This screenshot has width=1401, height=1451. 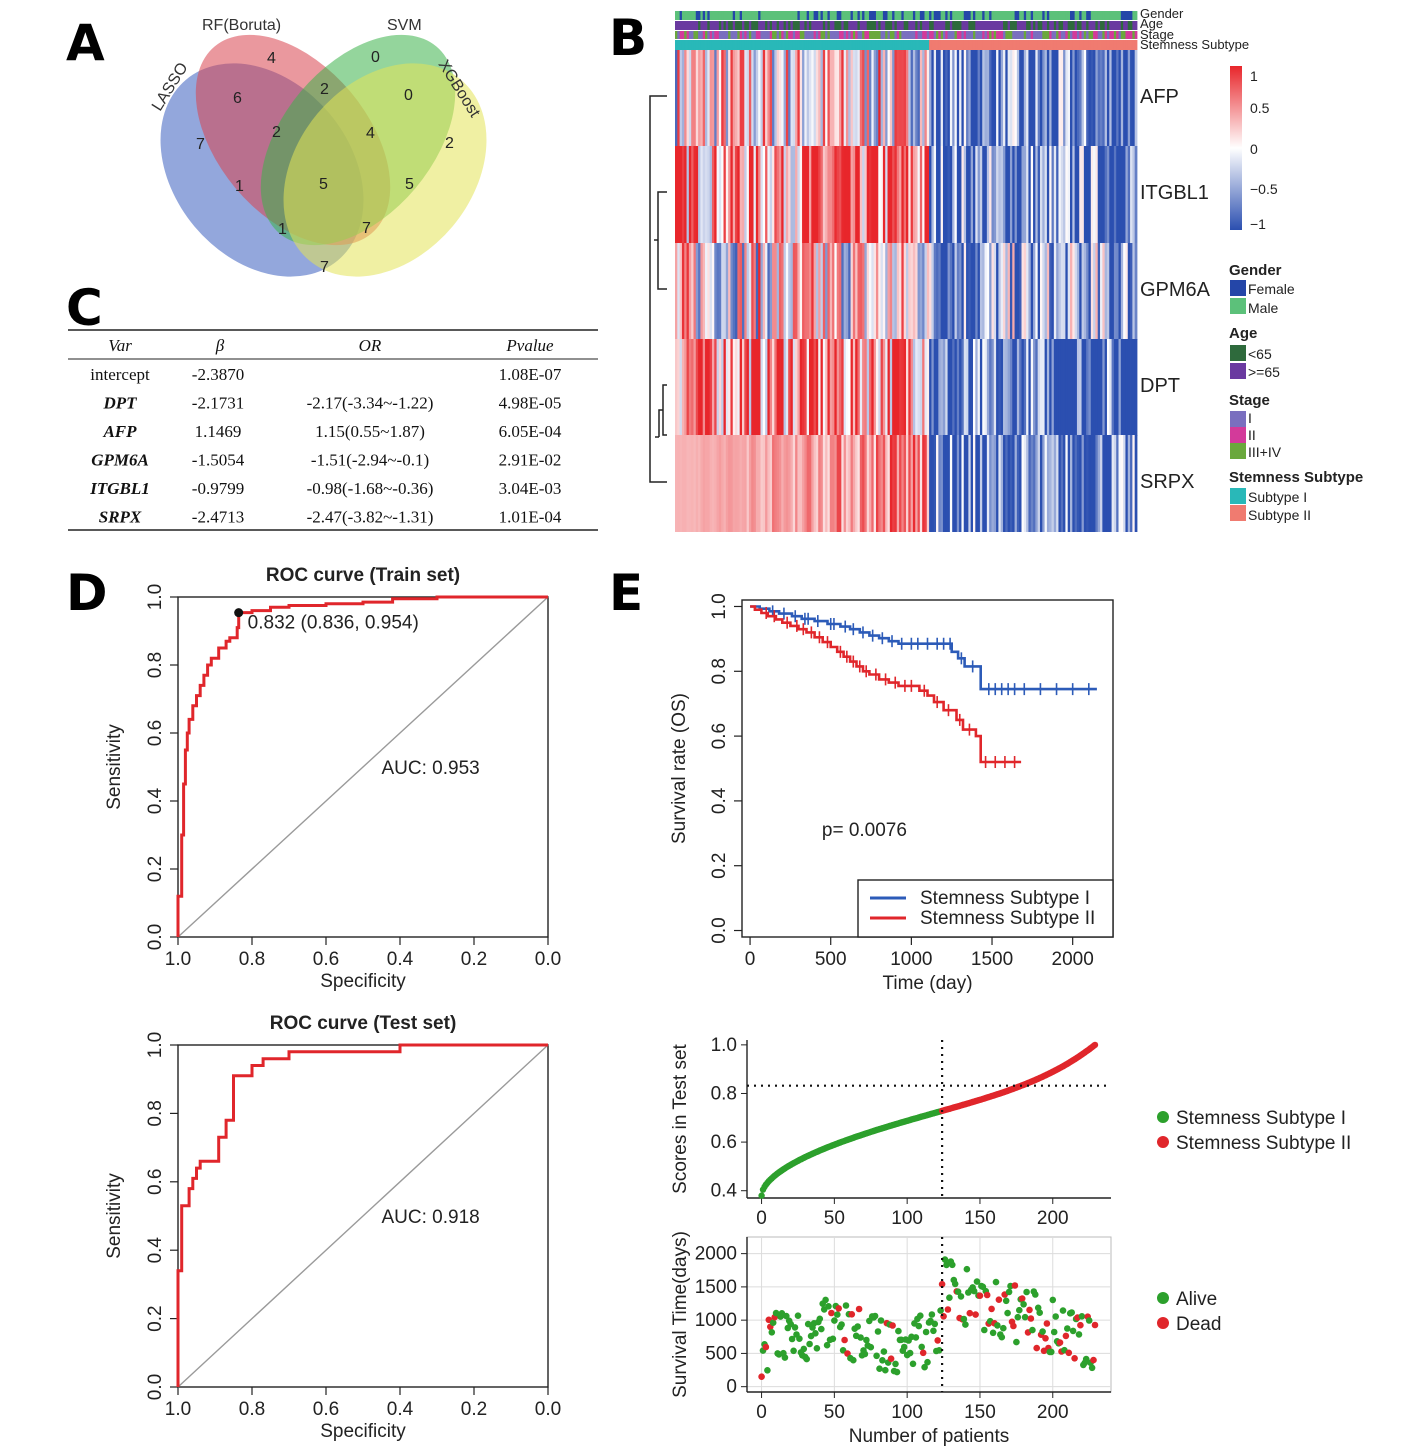 What do you see at coordinates (626, 593) in the screenshot?
I see `panel-letter-e: E` at bounding box center [626, 593].